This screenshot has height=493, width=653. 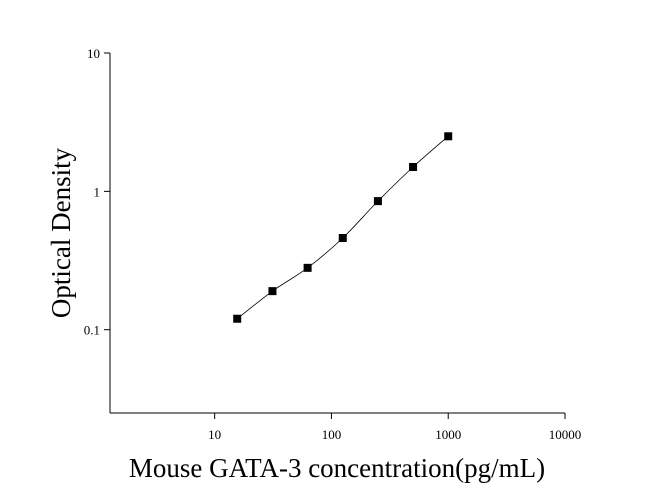 I want to click on x-tick-label: 1000, so click(x=448, y=434).